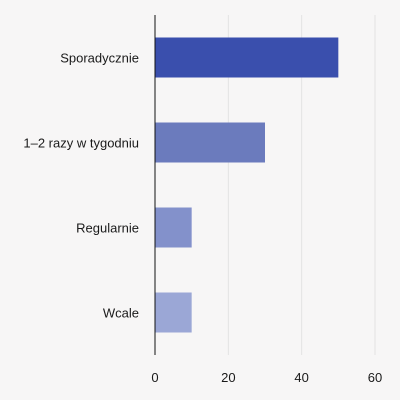 This screenshot has height=400, width=400. I want to click on category-label: 1–2 razy w tygodniu, so click(81, 143).